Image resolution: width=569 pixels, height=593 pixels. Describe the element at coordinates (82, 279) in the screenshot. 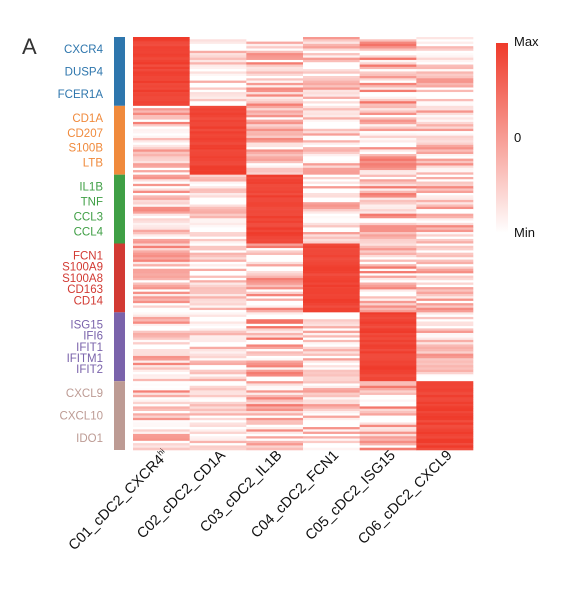

I see `gene-label: S100A8` at that location.